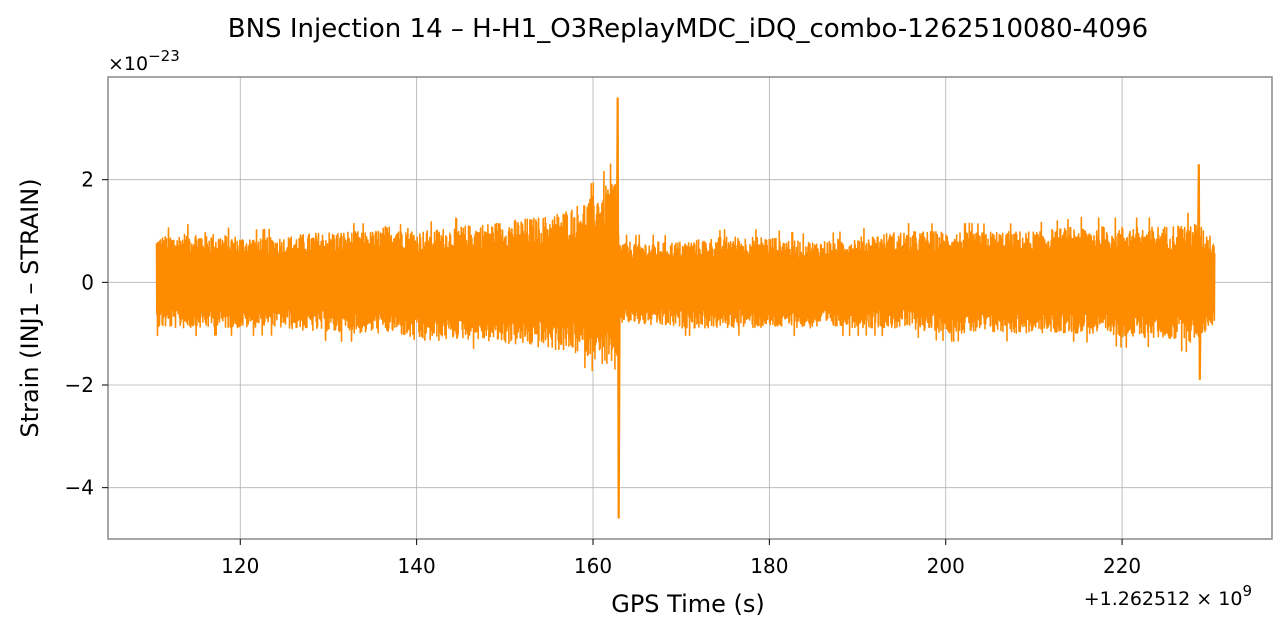  What do you see at coordinates (946, 566) in the screenshot?
I see `x-tick-label: 200` at bounding box center [946, 566].